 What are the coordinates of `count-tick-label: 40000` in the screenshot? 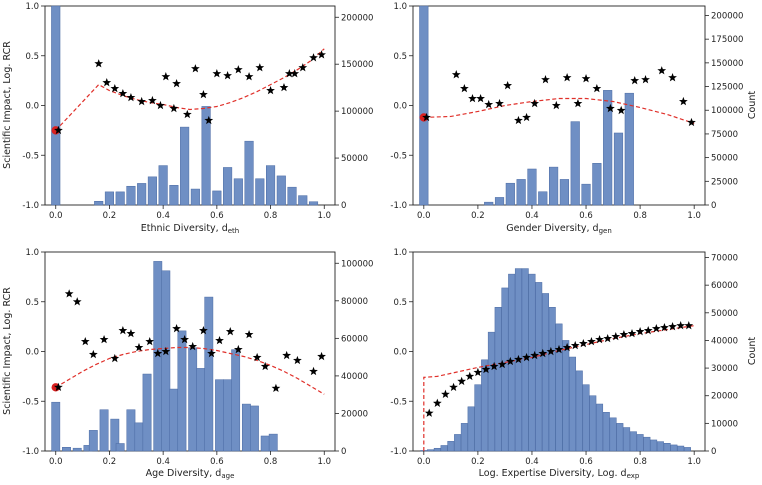 It's located at (724, 341).